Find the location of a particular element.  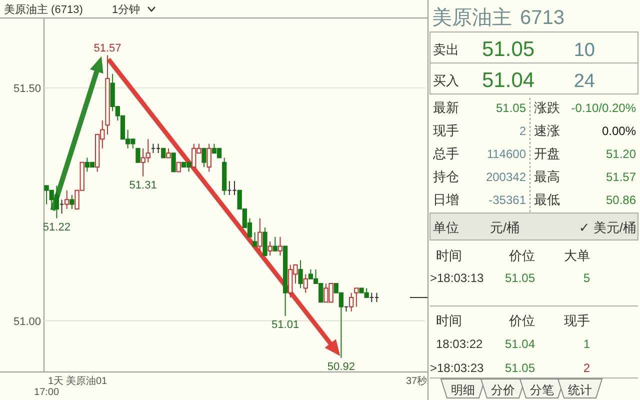

text: 卖出 is located at coordinates (446, 49).